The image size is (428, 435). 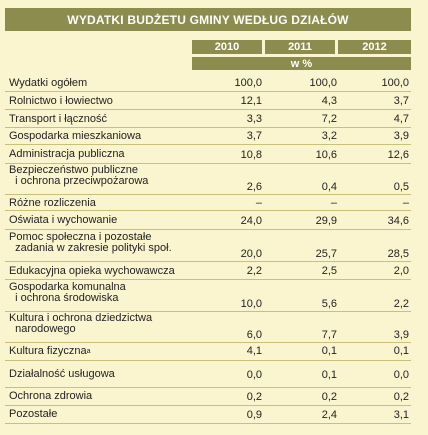 What do you see at coordinates (301, 63) in the screenshot?
I see `unit-header: w %` at bounding box center [301, 63].